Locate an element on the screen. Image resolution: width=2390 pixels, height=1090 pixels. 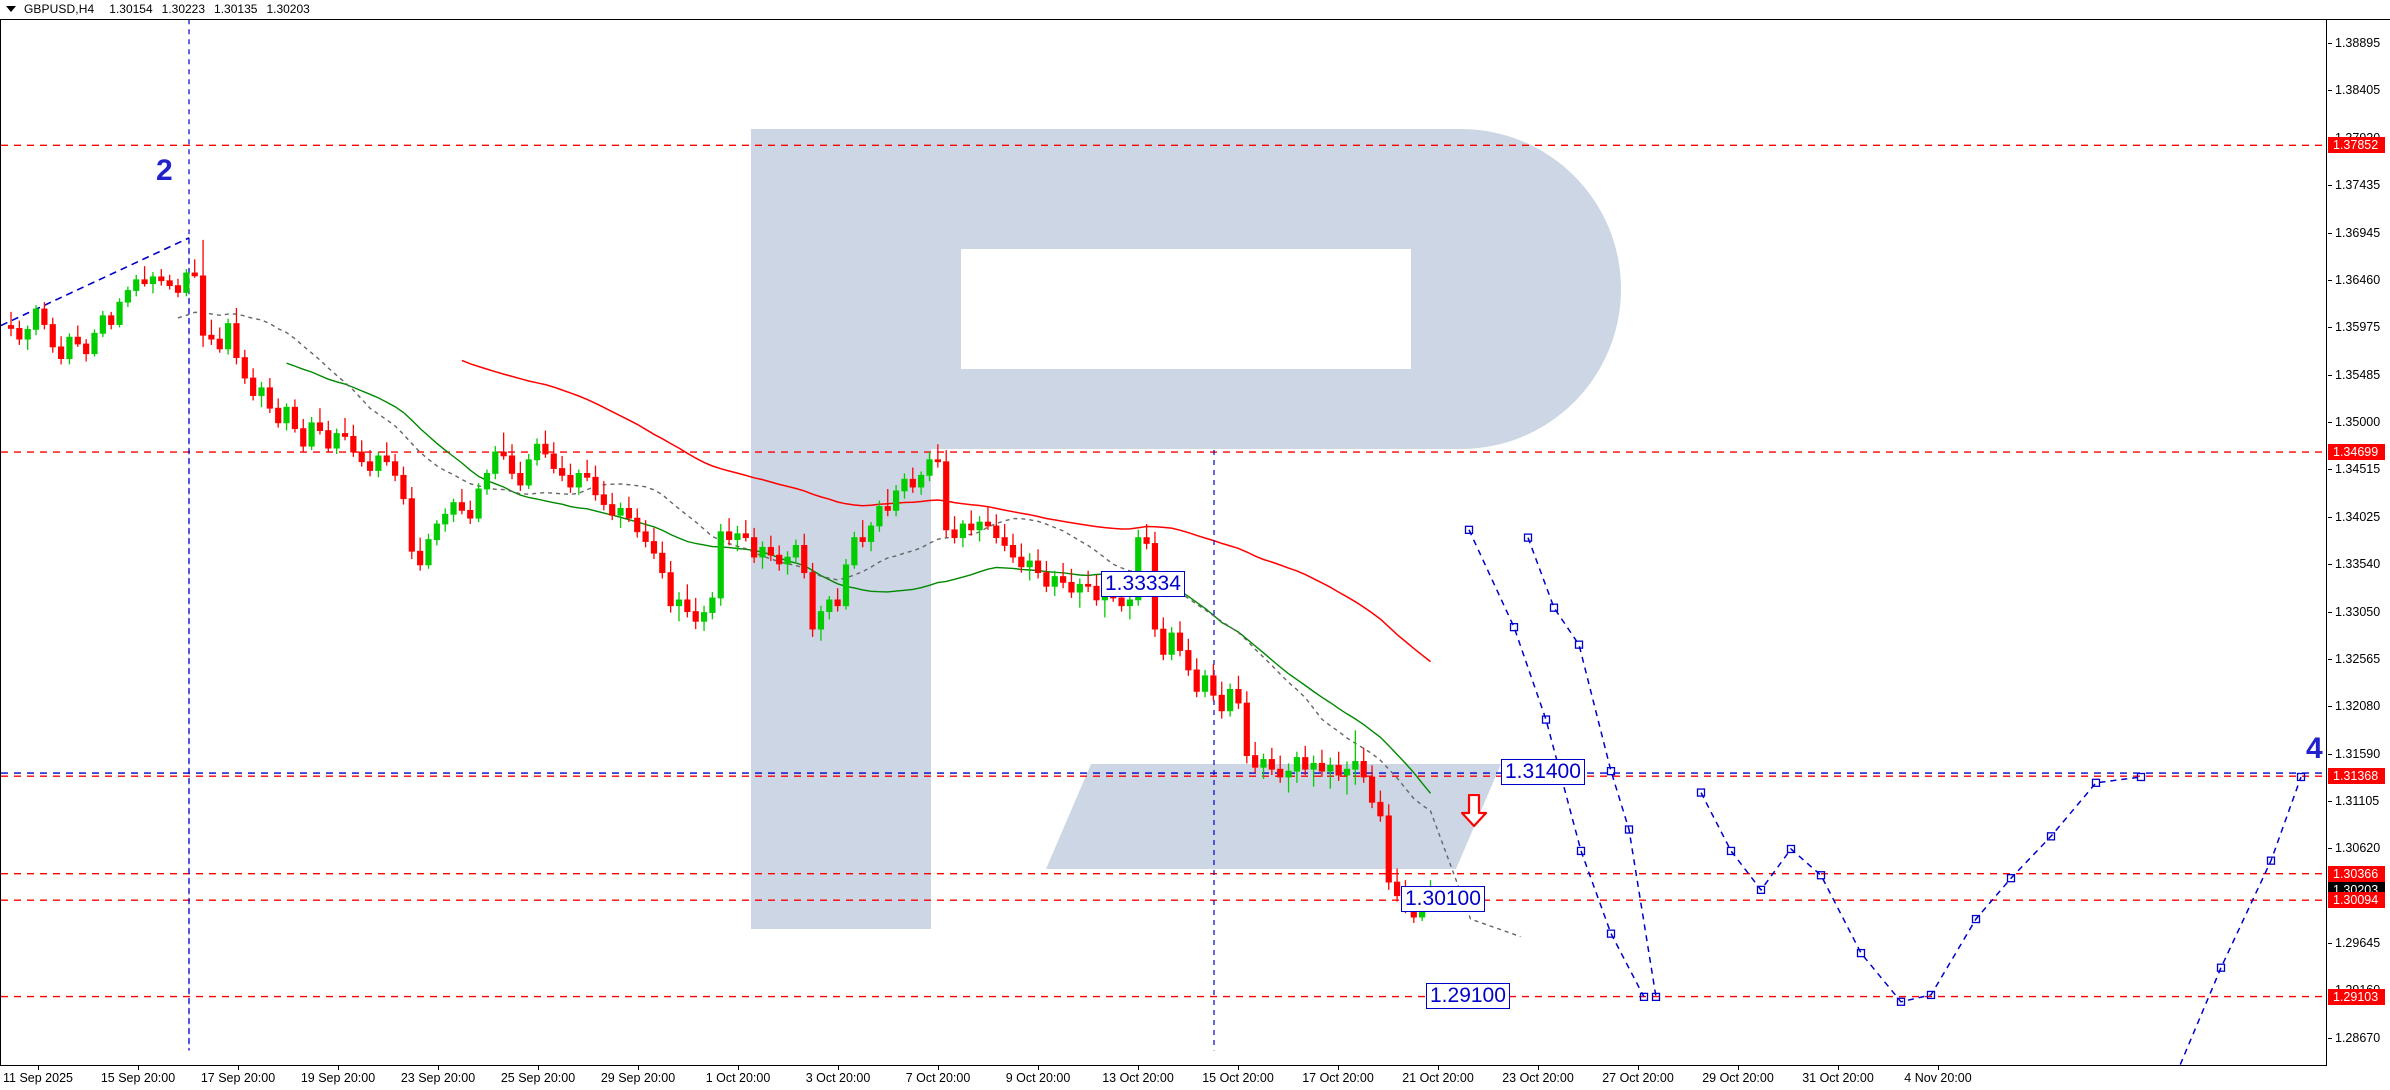
price-tick-label: 1.32080 is located at coordinates (2358, 705).